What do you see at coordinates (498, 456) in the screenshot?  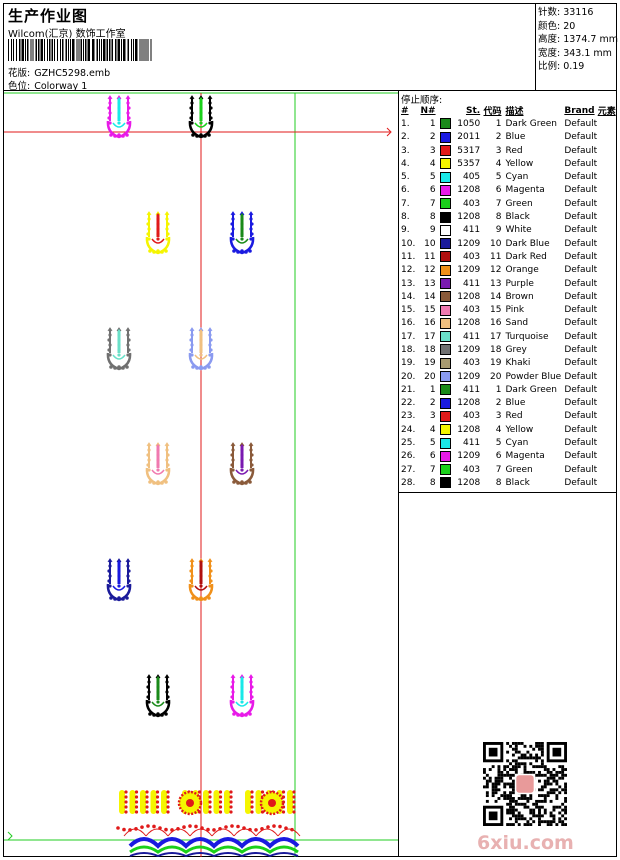 I see `cell-code: 6` at bounding box center [498, 456].